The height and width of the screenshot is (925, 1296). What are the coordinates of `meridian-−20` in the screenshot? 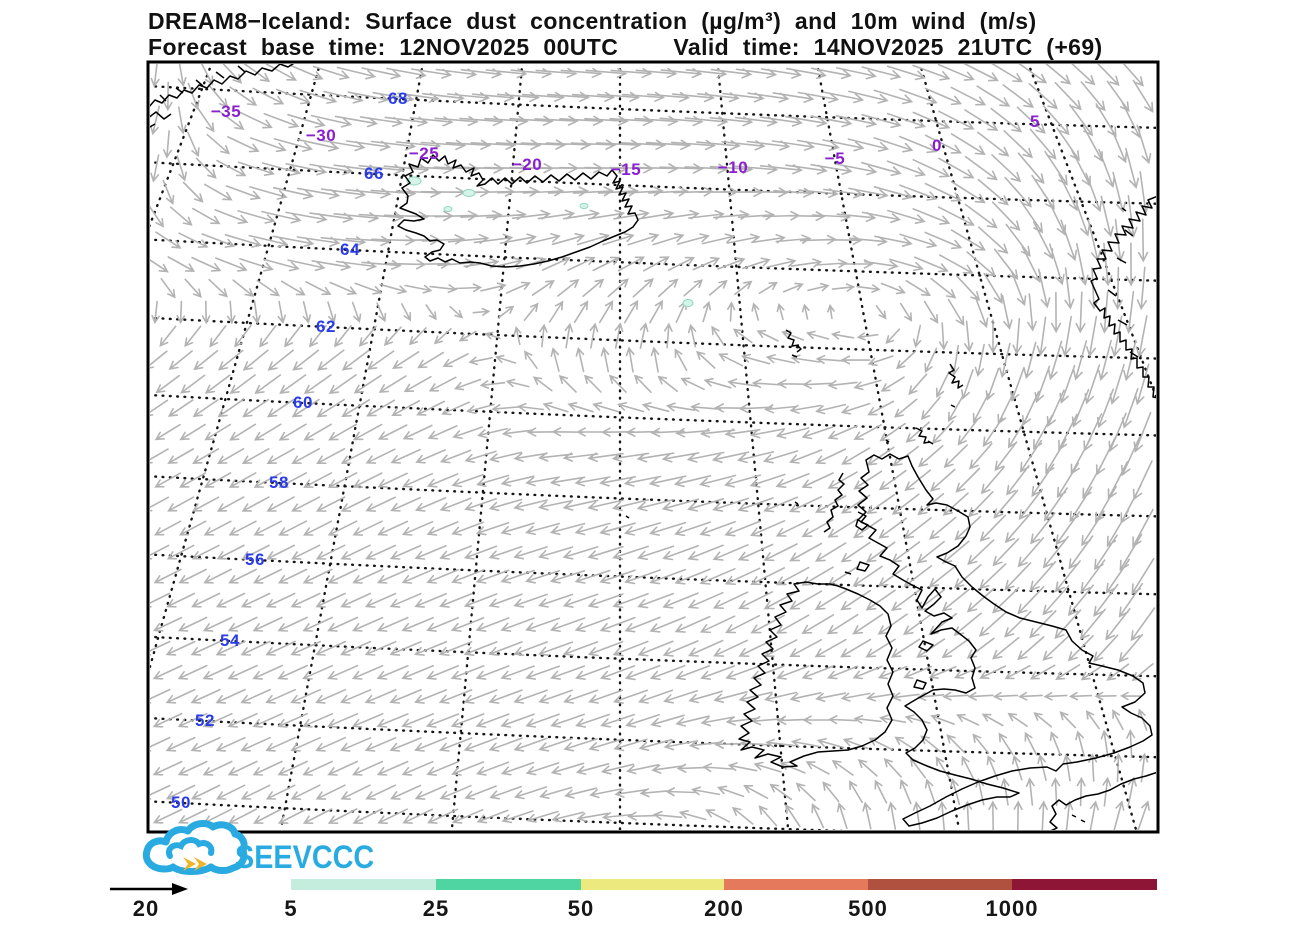 It's located at (487, 447).